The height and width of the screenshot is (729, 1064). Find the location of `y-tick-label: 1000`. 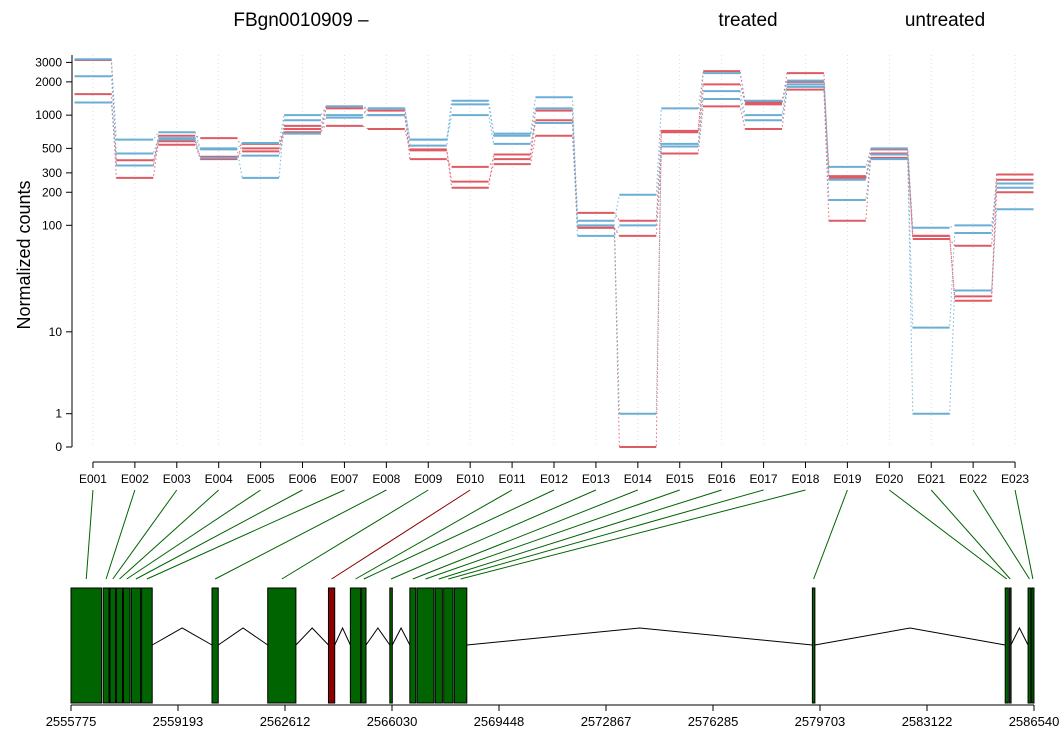

y-tick-label: 1000 is located at coordinates (48, 115).